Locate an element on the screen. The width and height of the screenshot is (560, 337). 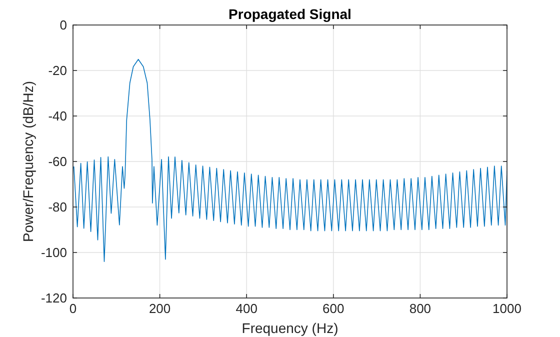
x-tick-label: 800 is located at coordinates (420, 308).